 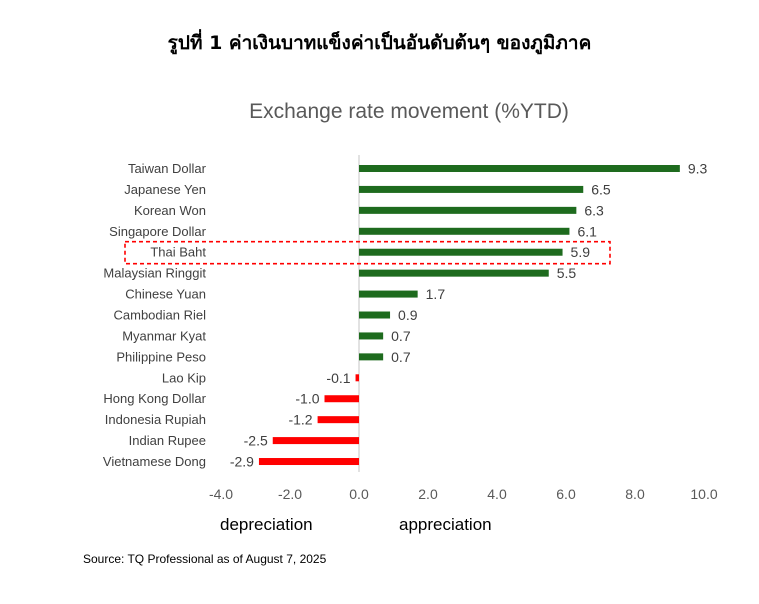 I want to click on x-tick-label: -4.0, so click(x=221, y=494).